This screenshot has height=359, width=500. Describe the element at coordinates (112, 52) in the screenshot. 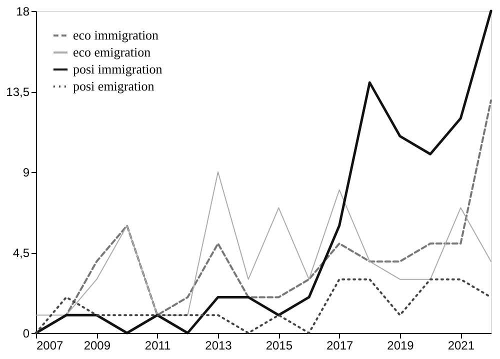

I see `legend-label: eco emigration` at that location.